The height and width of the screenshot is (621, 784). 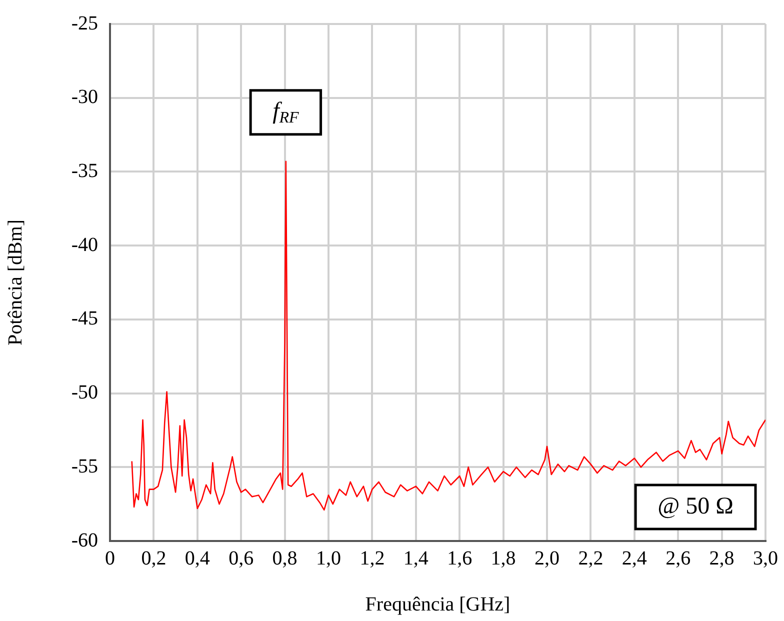 I want to click on x-tick-label: 2,8, so click(x=721, y=558).